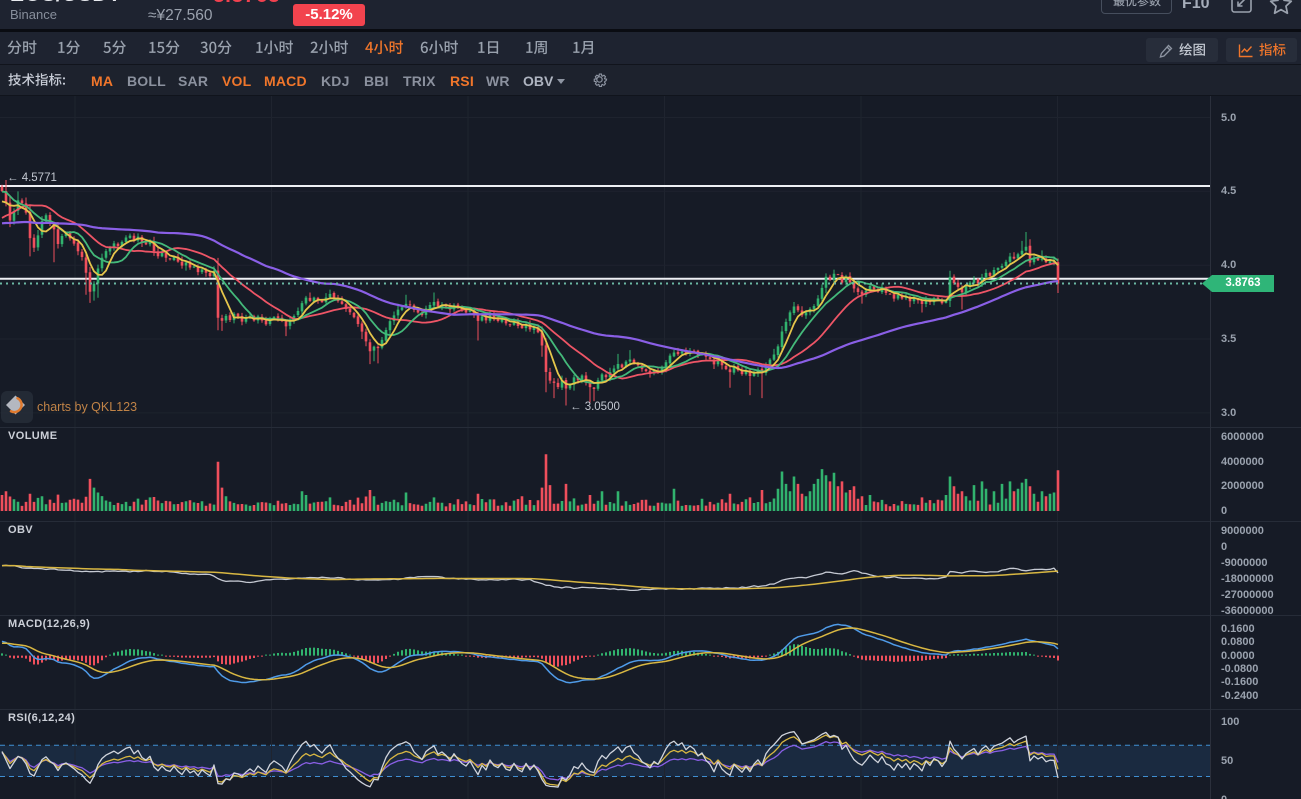 The image size is (1301, 799). Describe the element at coordinates (1137, 3) in the screenshot. I see `optimal-params-label: 最优参数` at that location.